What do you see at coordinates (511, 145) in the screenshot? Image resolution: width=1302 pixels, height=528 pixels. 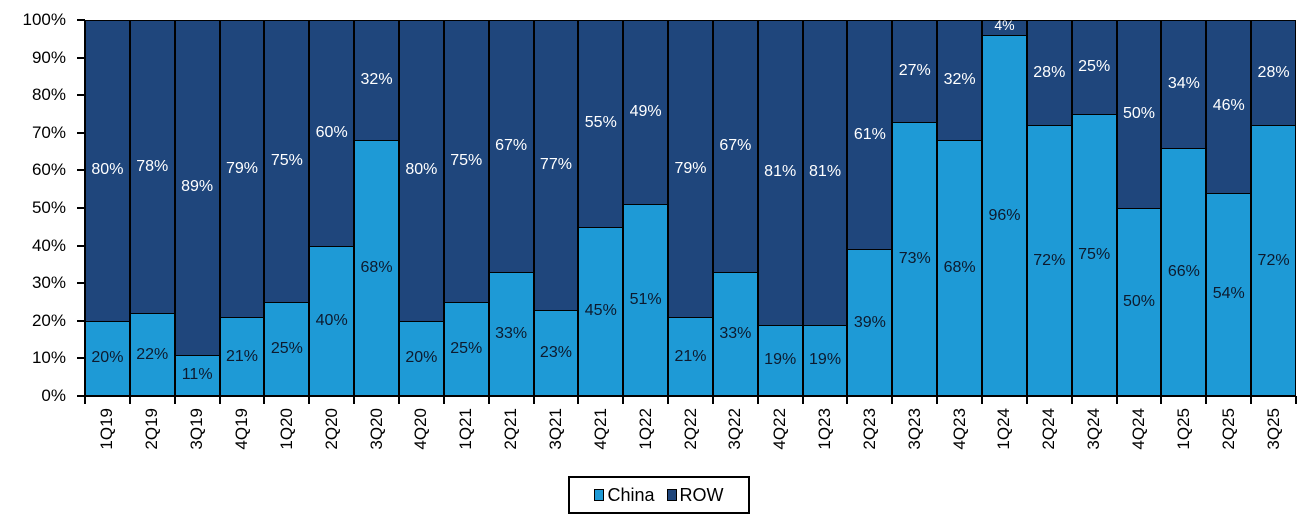 I see `data-label-row: 67%` at bounding box center [511, 145].